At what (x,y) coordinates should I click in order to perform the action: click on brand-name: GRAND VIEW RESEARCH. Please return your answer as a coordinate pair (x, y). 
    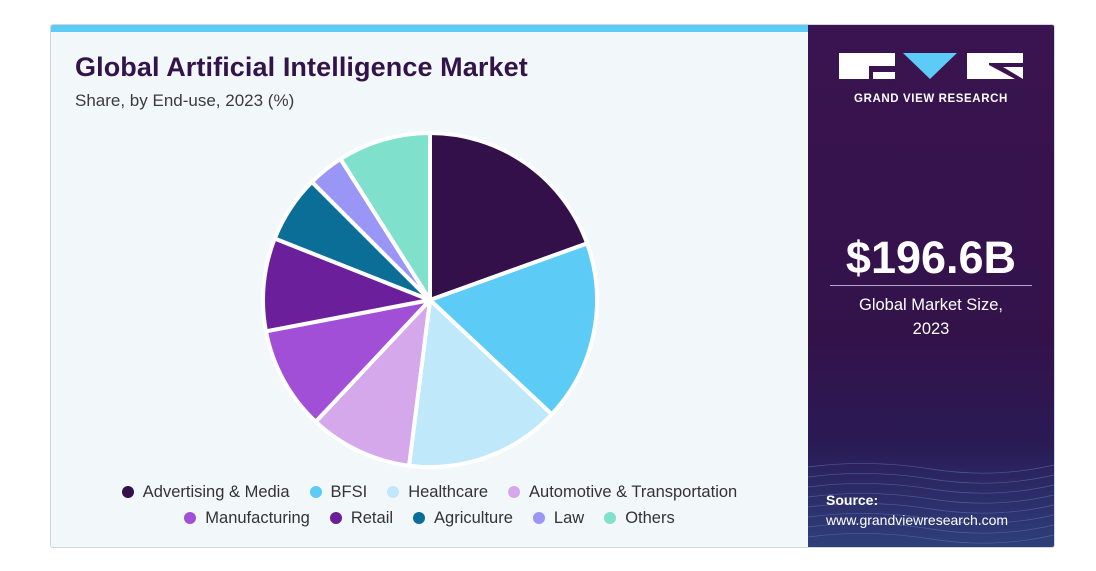
    Looking at the image, I should click on (931, 99).